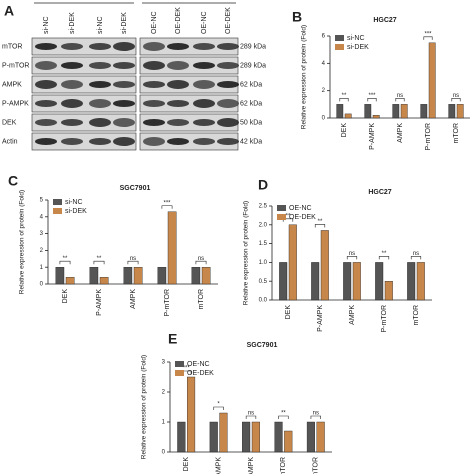  I want to click on size-label: 289 kDa, so click(253, 46).